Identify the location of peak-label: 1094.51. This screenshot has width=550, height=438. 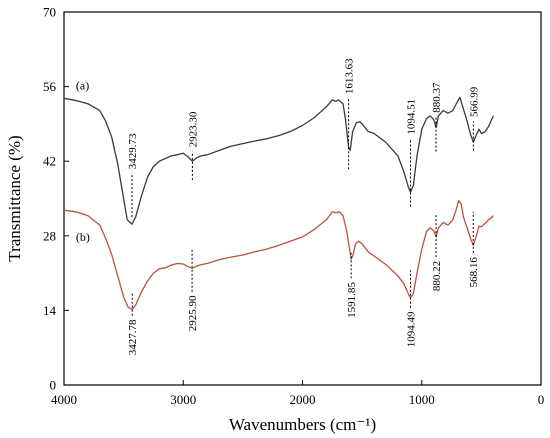
(411, 117).